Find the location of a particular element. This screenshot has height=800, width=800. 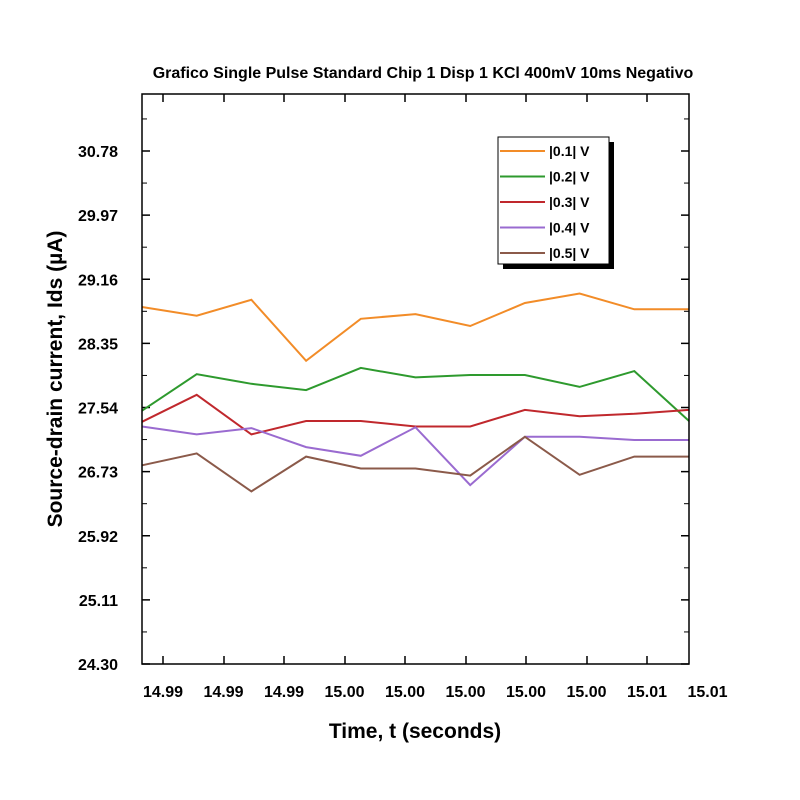

y-tick-label: 24.30 is located at coordinates (98, 665).